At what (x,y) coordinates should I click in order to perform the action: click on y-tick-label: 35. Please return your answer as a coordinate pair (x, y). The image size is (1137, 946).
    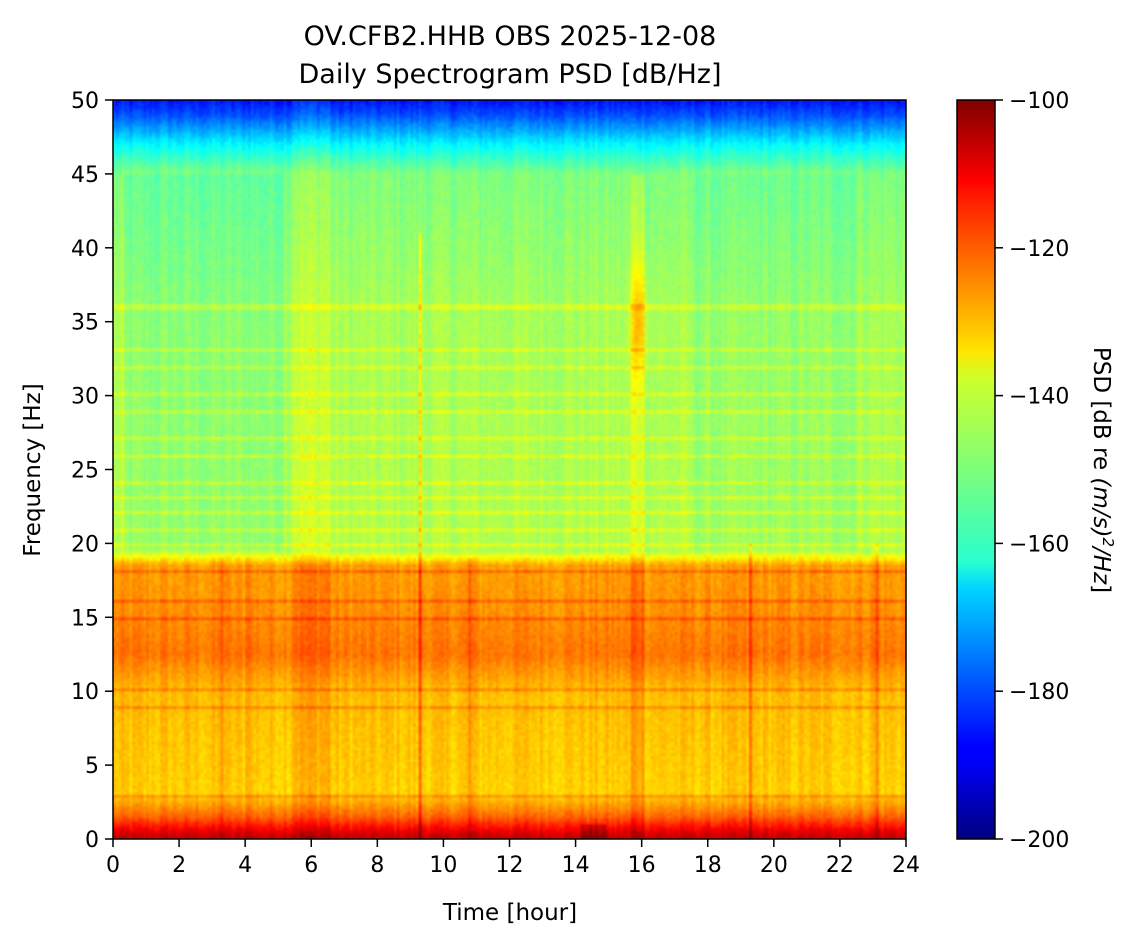
    Looking at the image, I should click on (85, 323).